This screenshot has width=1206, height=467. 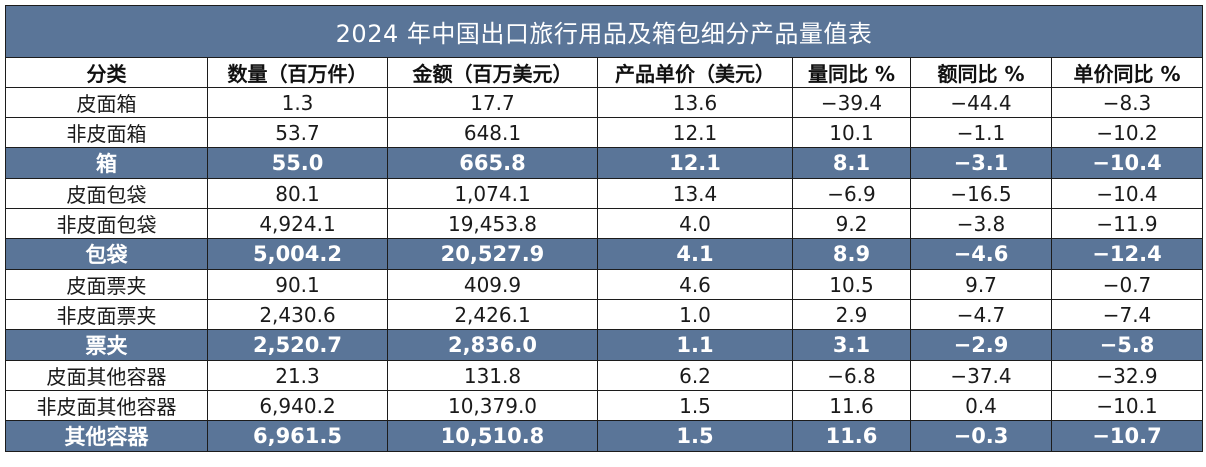 What do you see at coordinates (981, 102) in the screenshot?
I see `cell-amount-yoy: −44.4` at bounding box center [981, 102].